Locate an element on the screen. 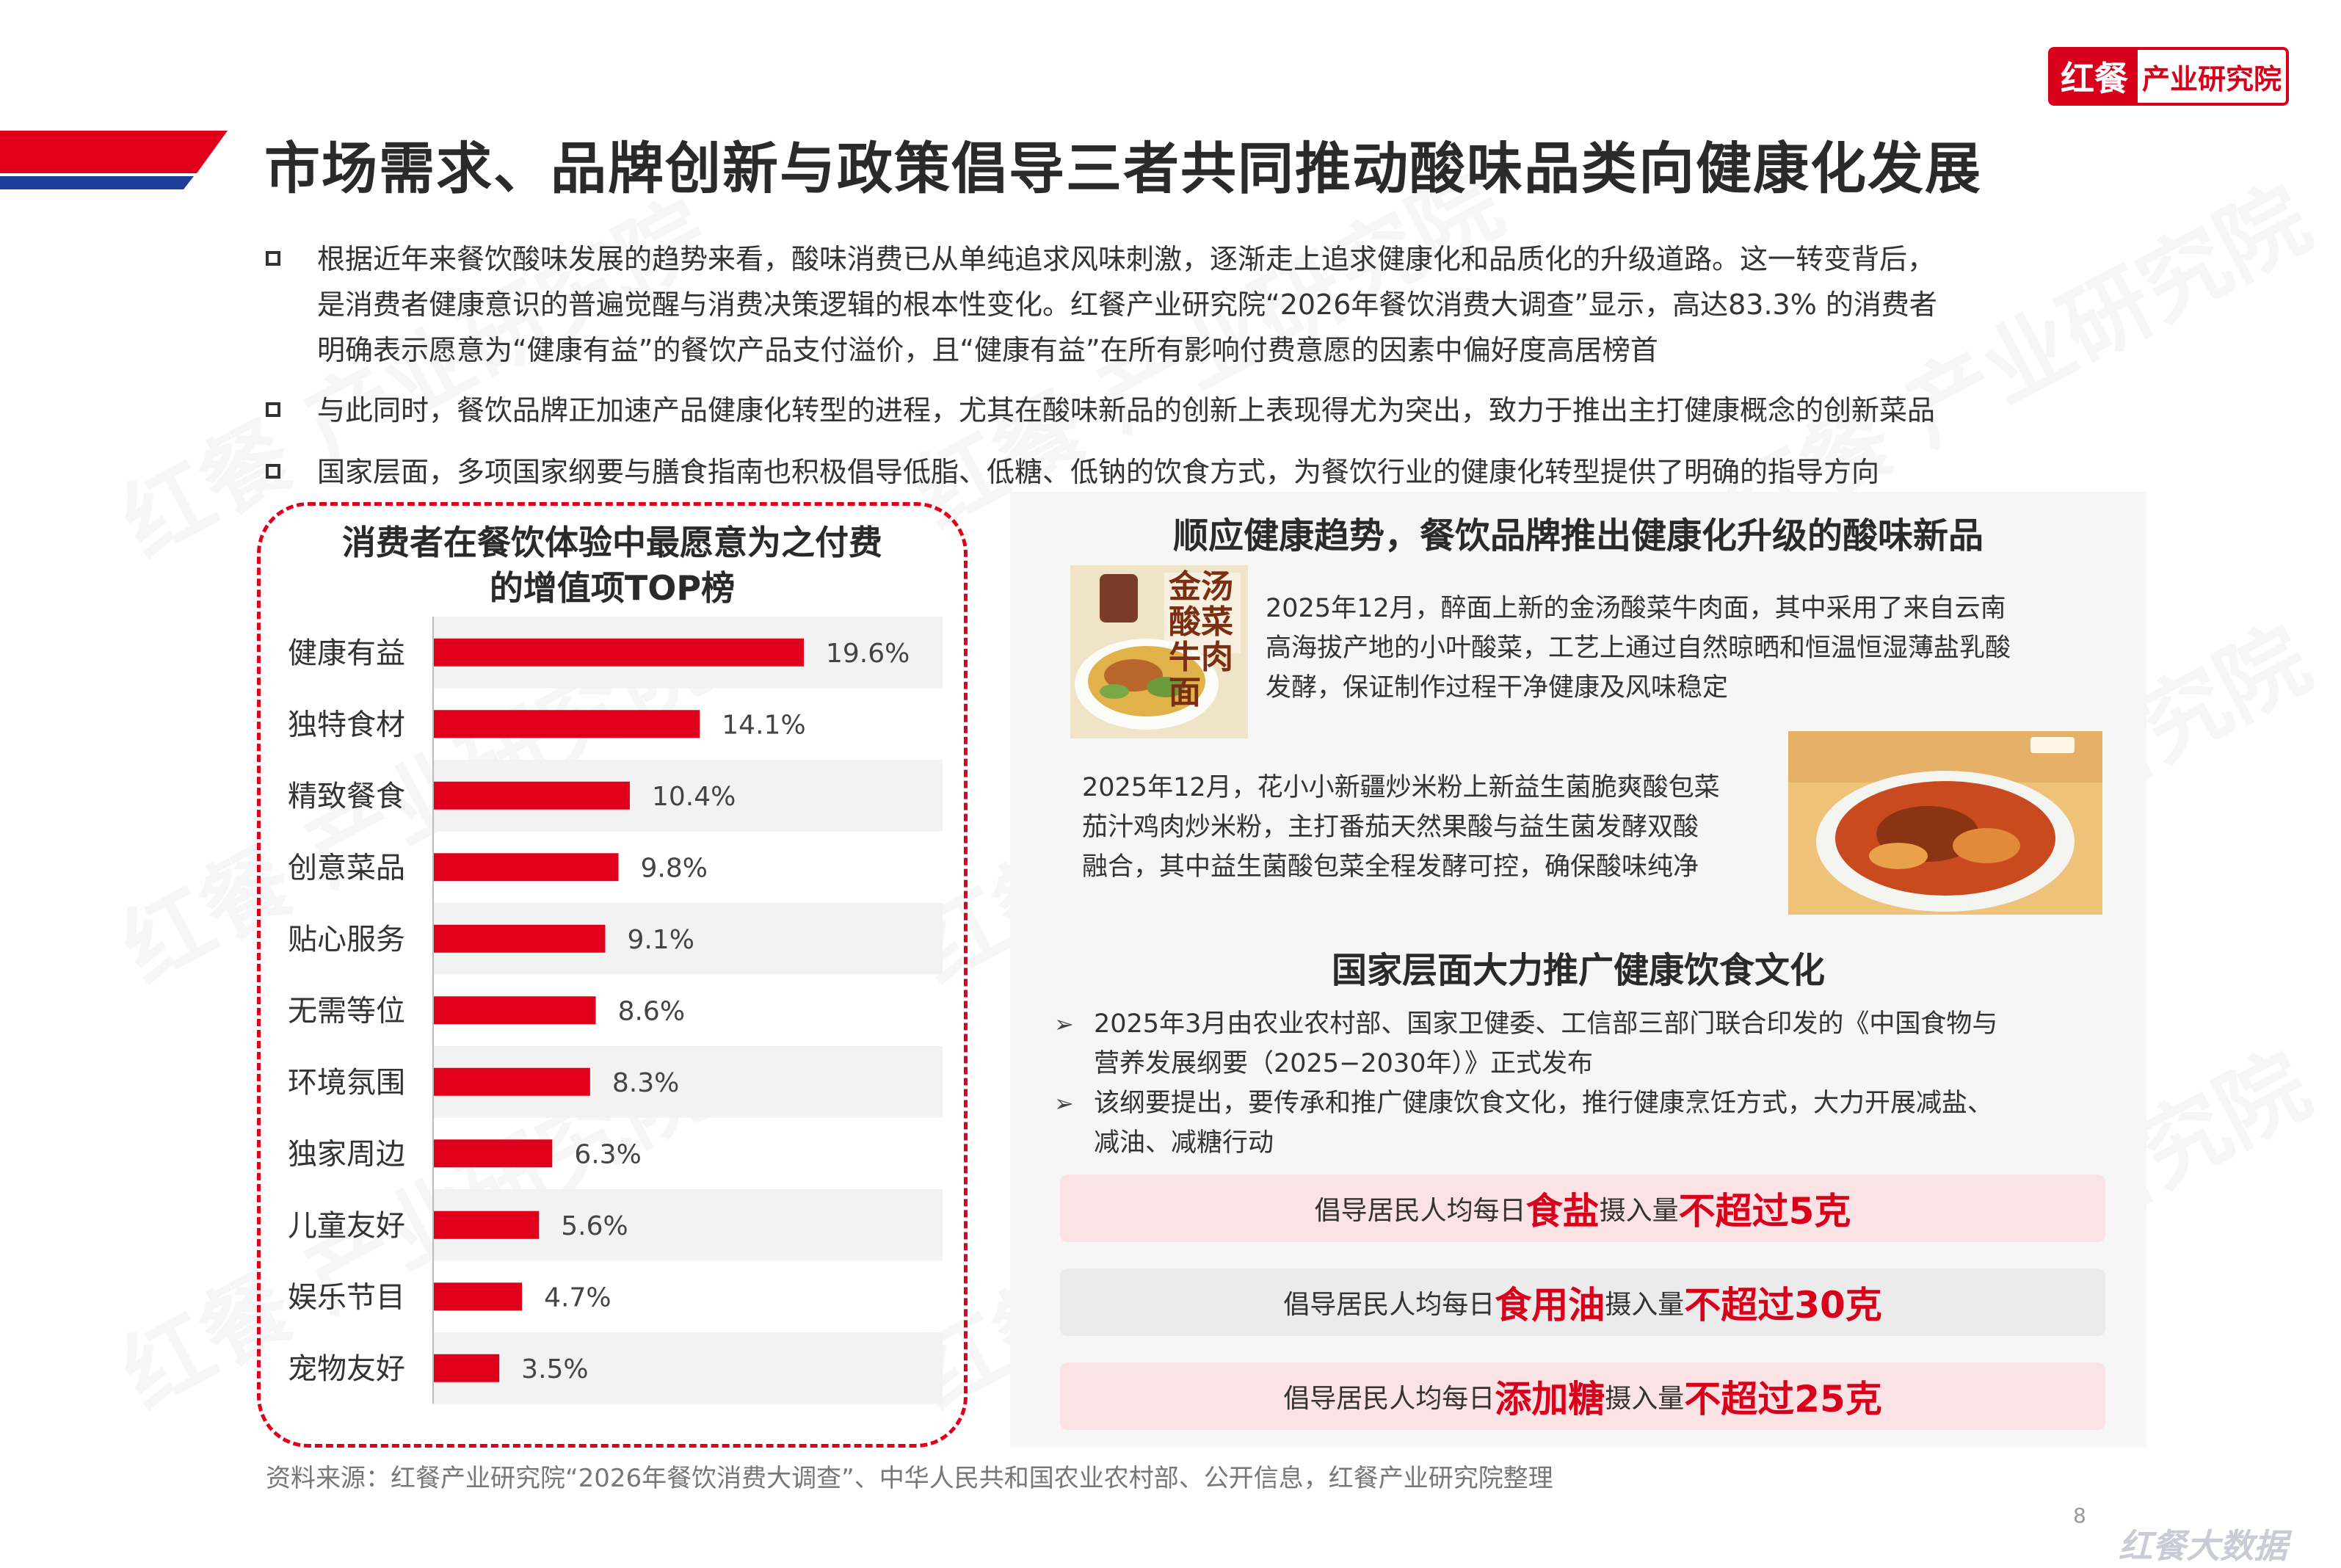  chart-category-label: 儿童友好 is located at coordinates (346, 1226).